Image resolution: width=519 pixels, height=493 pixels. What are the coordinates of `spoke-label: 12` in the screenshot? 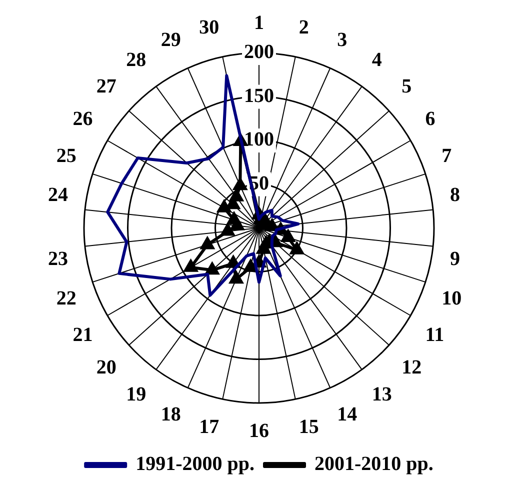 It's located at (412, 367).